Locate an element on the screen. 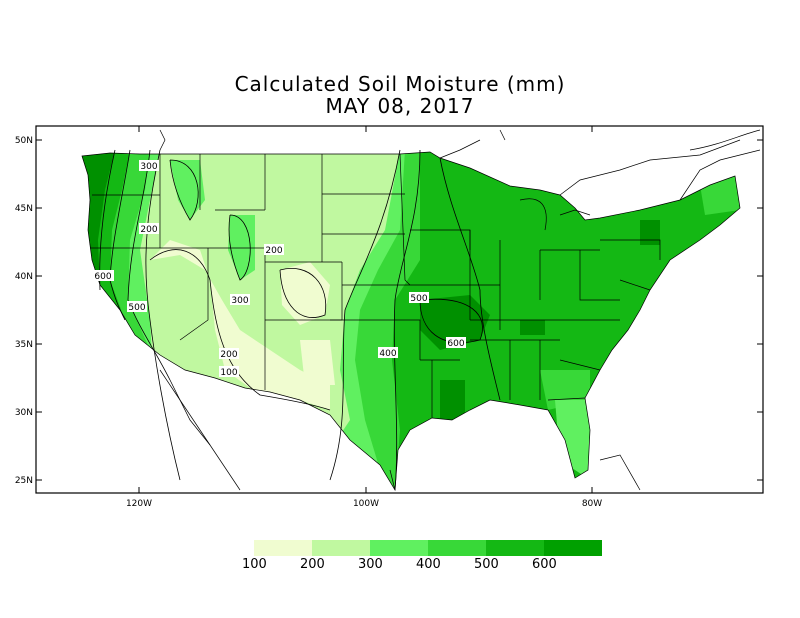  lon-tick-label: 100W is located at coordinates (366, 504).